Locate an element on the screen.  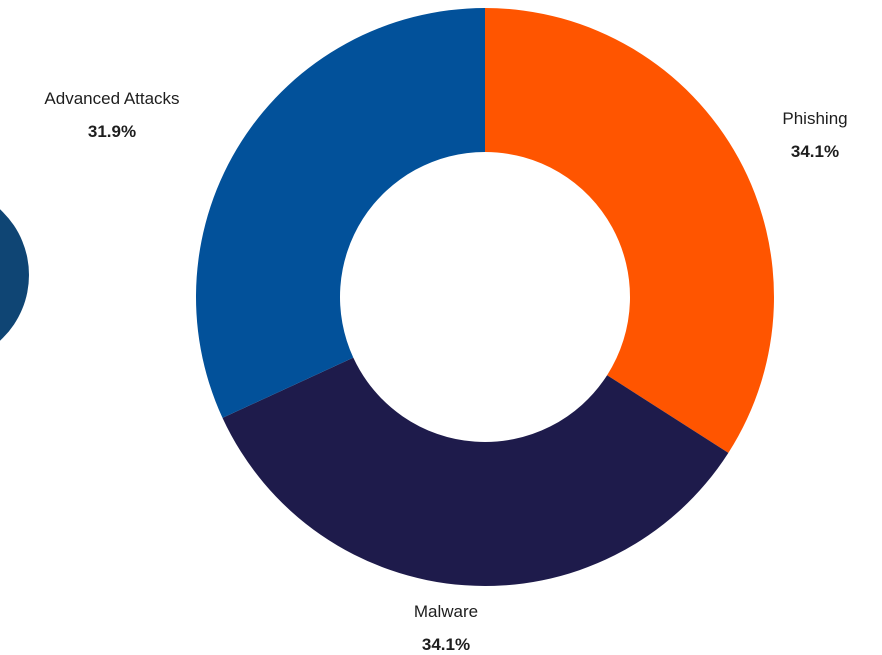
slice-label-value-malware: 34.1% is located at coordinates (446, 644).